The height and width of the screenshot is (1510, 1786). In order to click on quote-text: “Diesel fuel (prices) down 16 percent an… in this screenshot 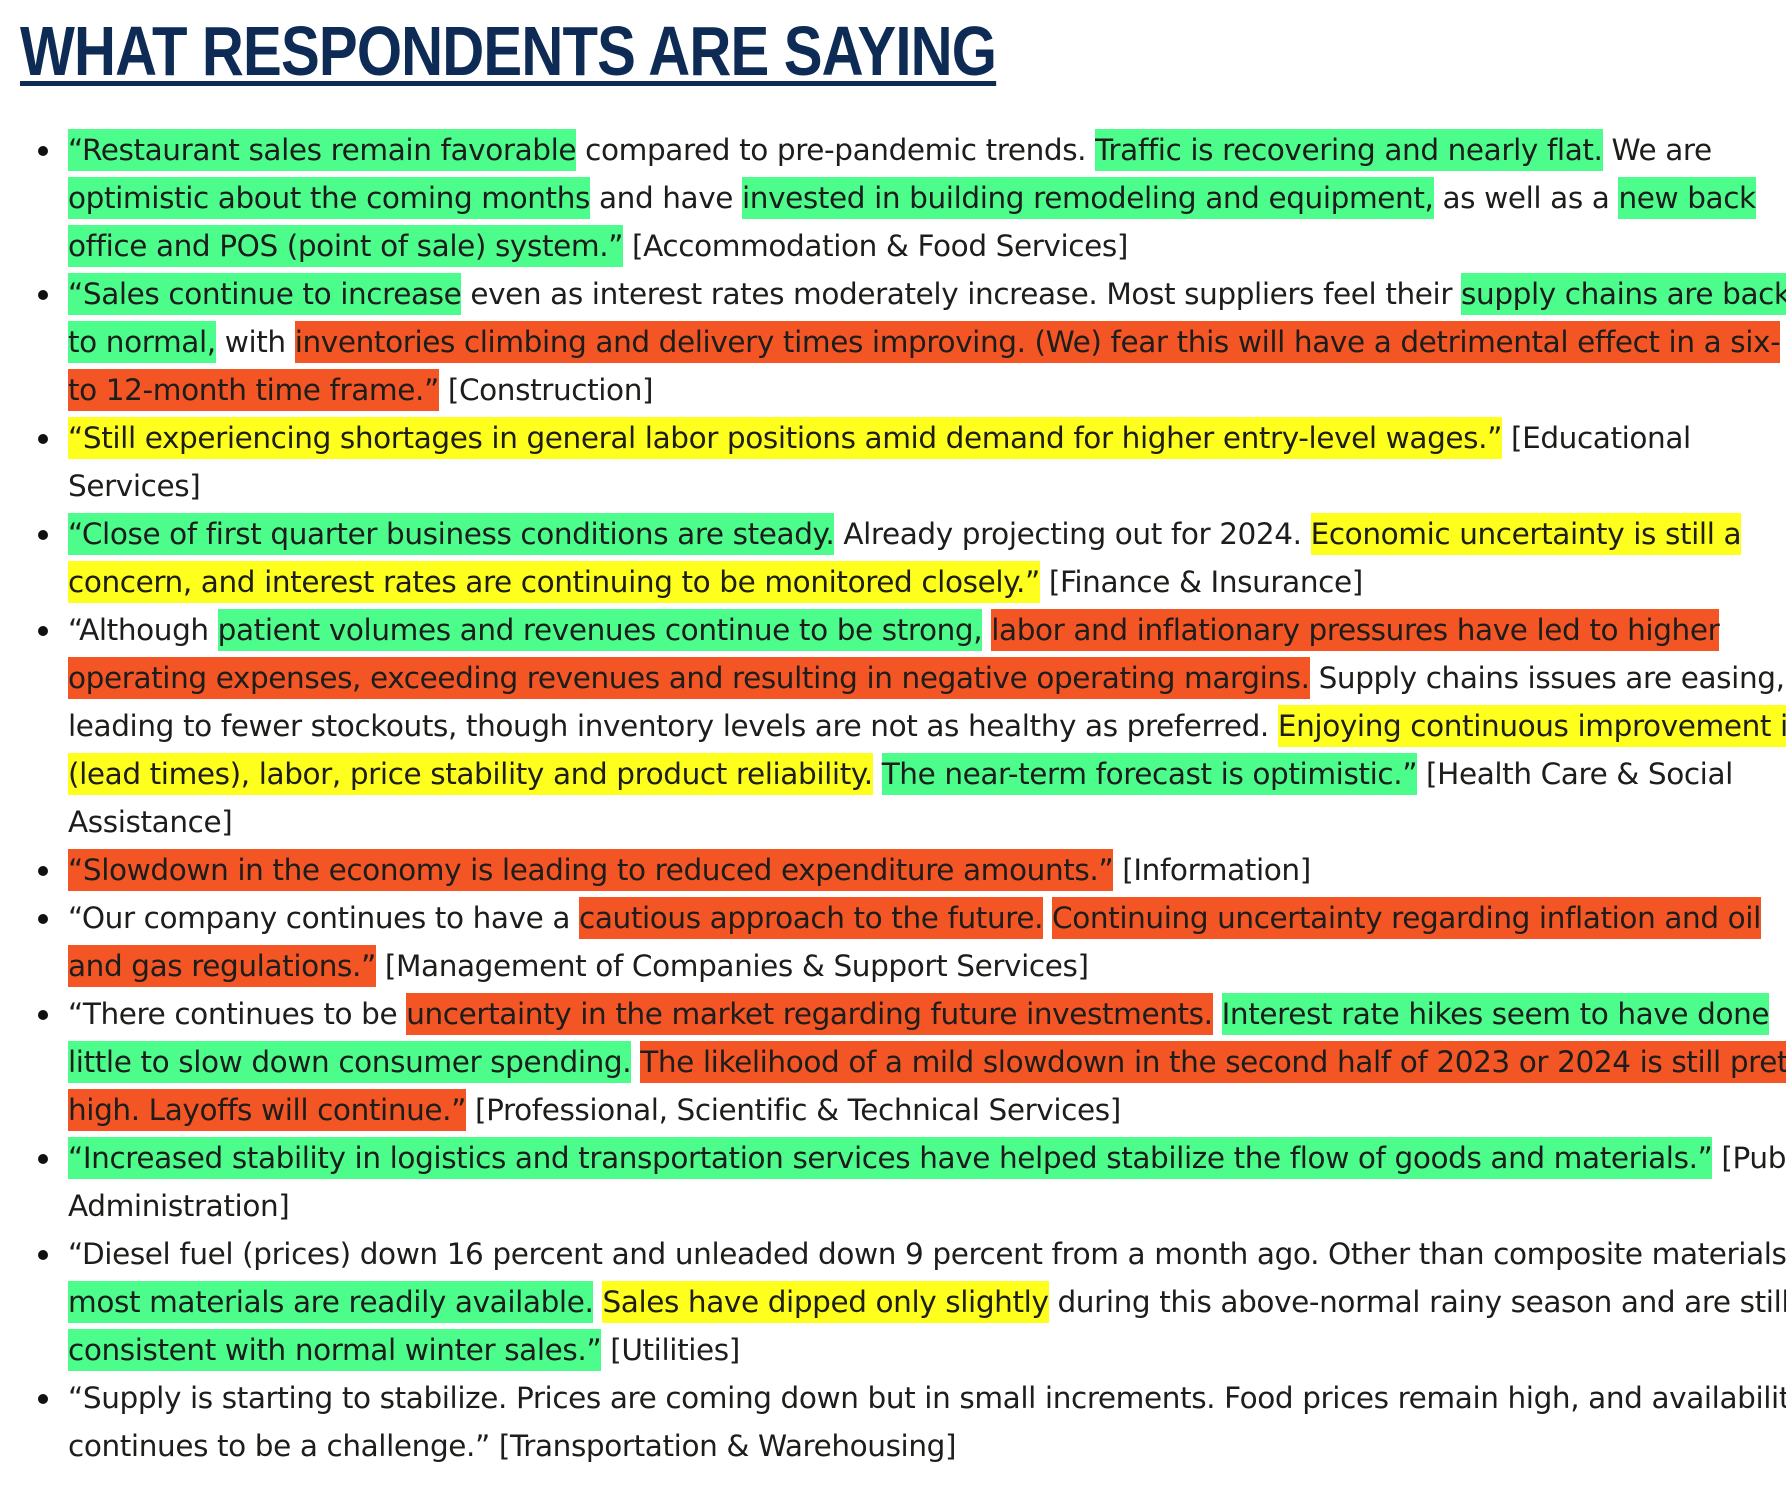, I will do `click(927, 1254)`.